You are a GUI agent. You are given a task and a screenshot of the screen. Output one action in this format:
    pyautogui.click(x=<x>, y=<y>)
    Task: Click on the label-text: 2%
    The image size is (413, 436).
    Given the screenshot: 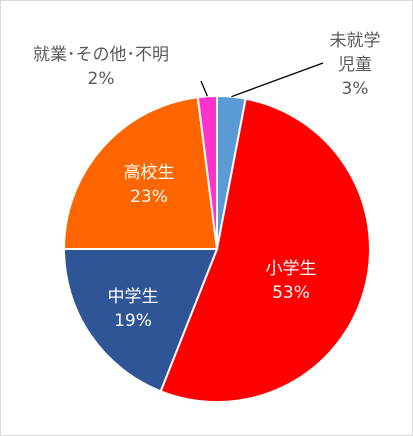 What is the action you would take?
    pyautogui.click(x=101, y=79)
    